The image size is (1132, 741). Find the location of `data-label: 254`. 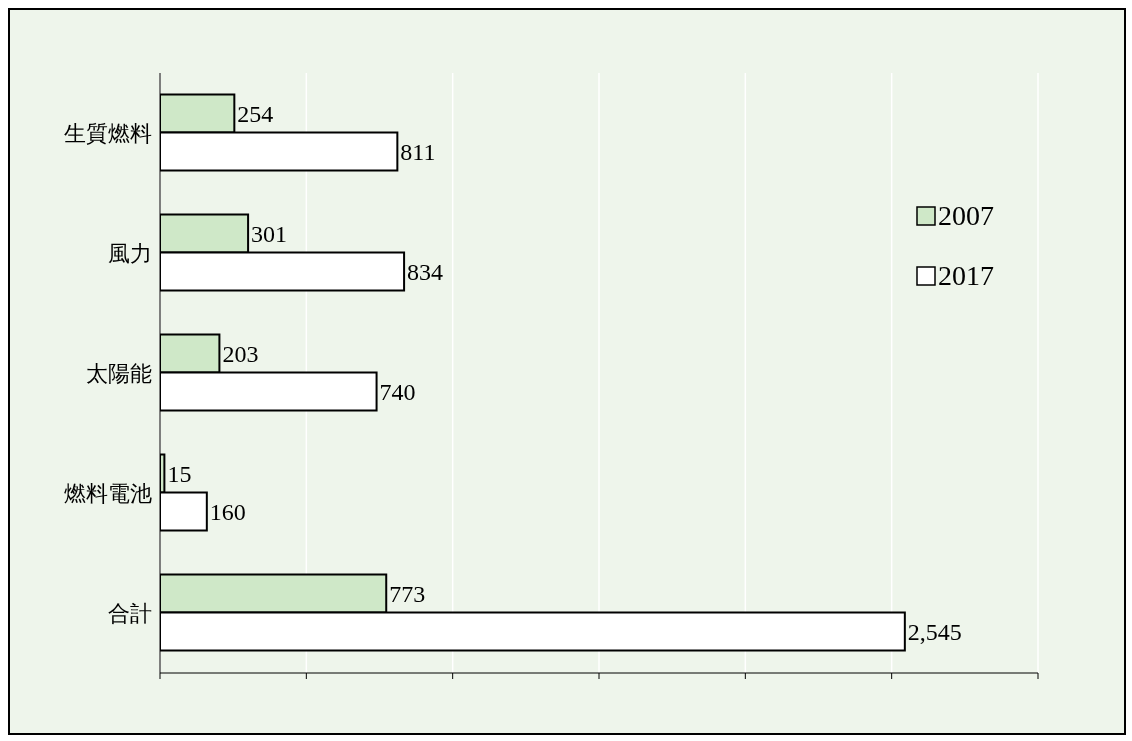

data-label: 254 is located at coordinates (255, 114).